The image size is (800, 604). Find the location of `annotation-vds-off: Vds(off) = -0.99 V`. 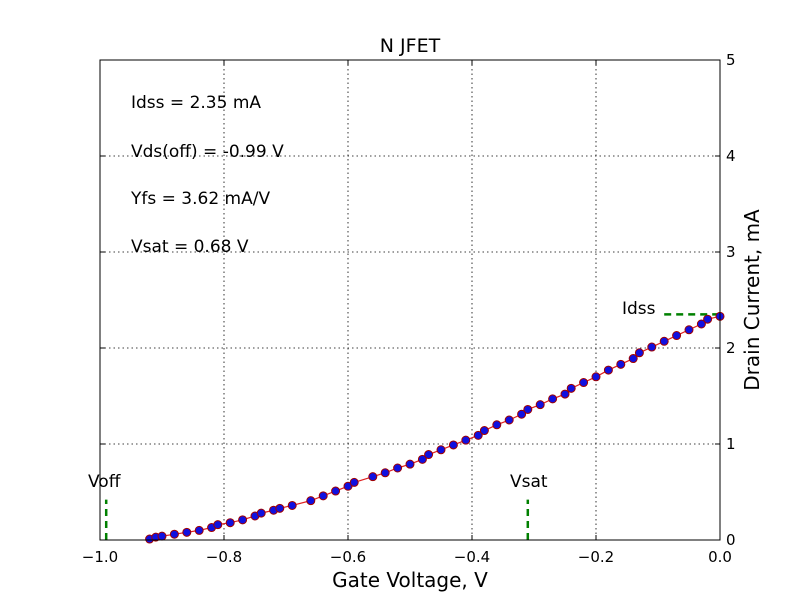

annotation-vds-off: Vds(off) = -0.99 V is located at coordinates (207, 152).